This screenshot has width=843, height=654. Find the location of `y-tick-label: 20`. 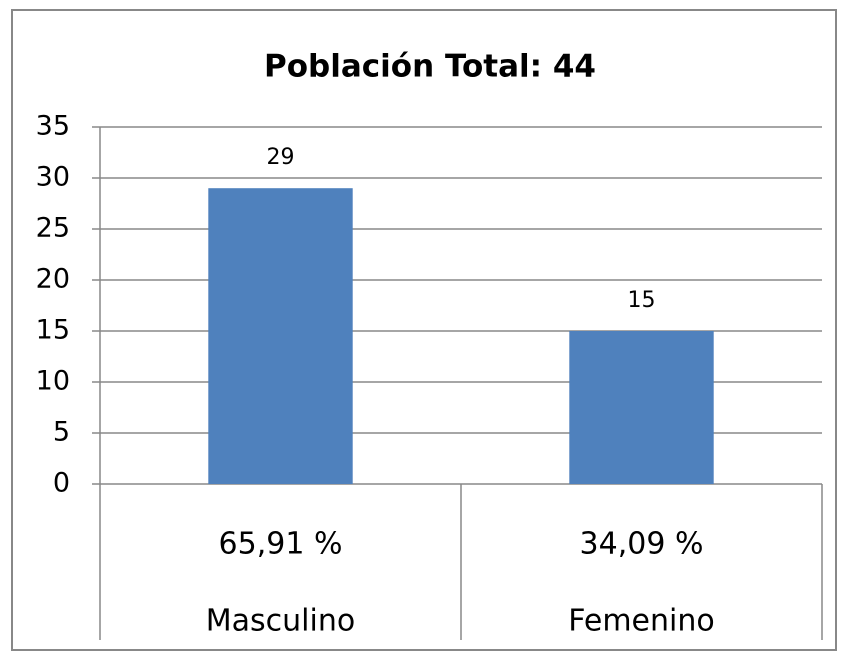

y-tick-label: 20 is located at coordinates (53, 279).